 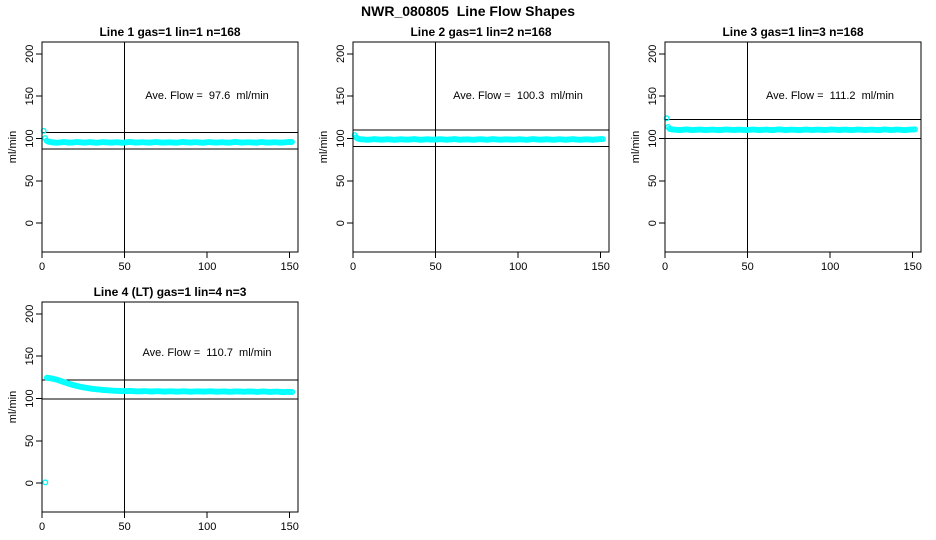 I want to click on page-title: NWR_080805 Line Flow Shapes, so click(x=468, y=11).